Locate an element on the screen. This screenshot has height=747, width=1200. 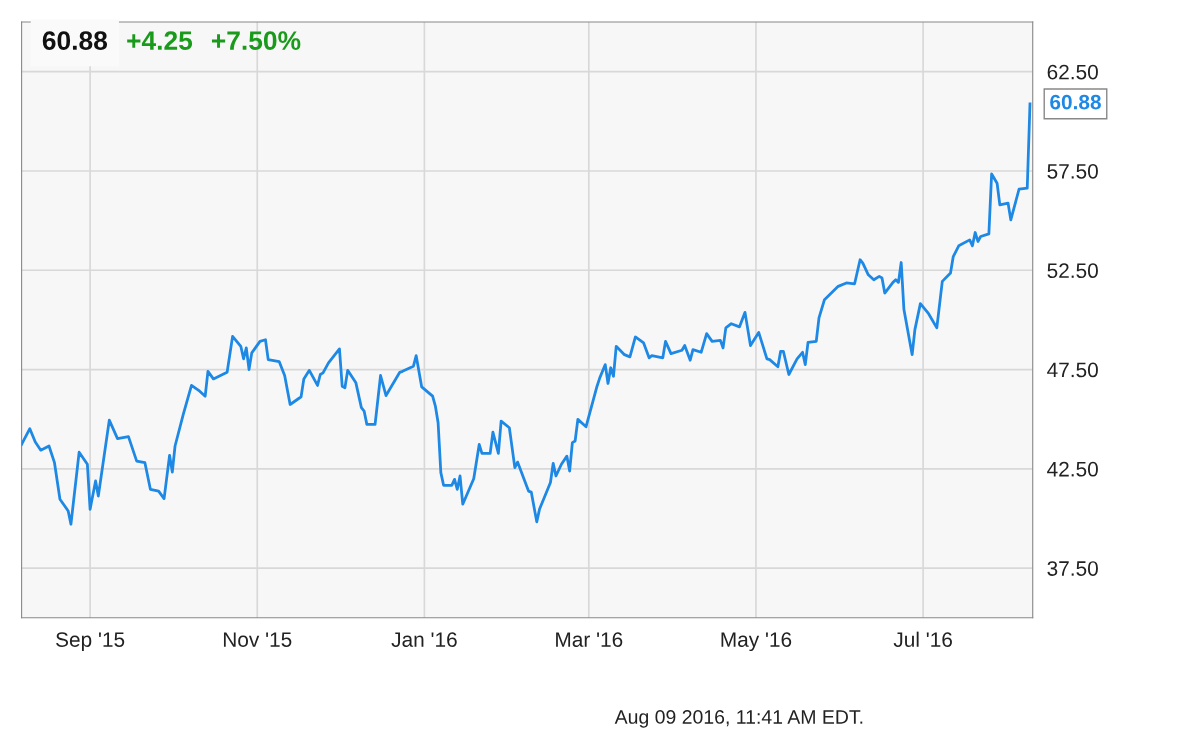
x-tick-label: Sep '15 is located at coordinates (90, 642).